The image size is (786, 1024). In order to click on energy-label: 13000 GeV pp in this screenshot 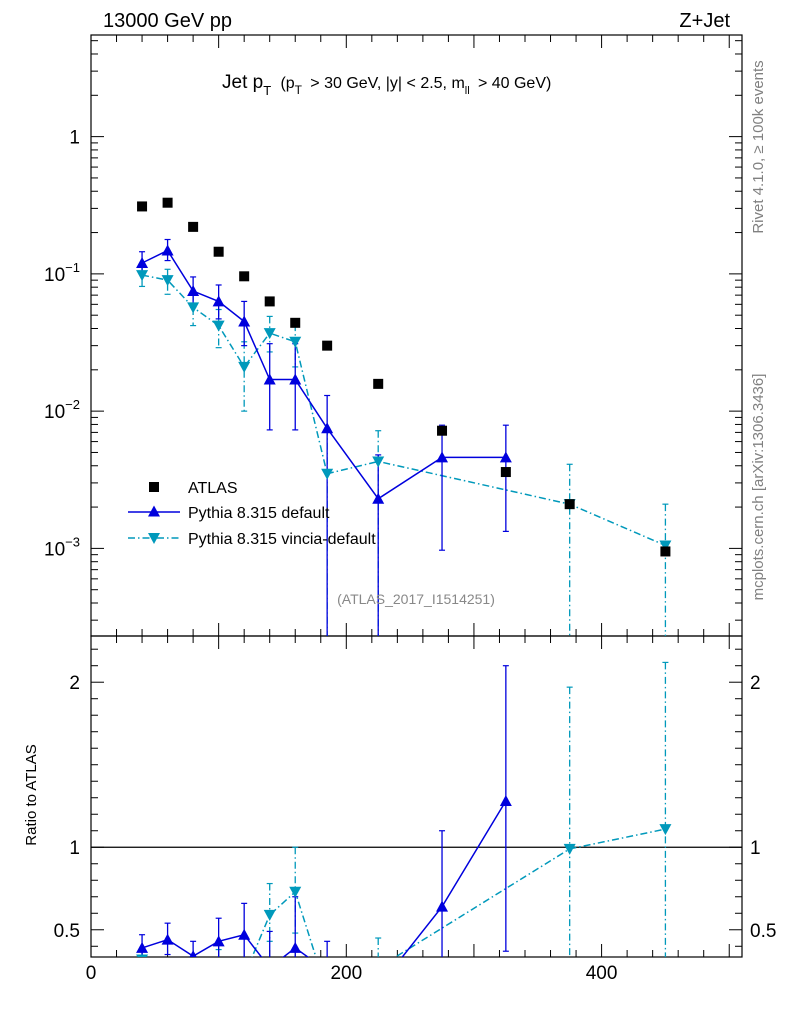, I will do `click(167, 21)`.